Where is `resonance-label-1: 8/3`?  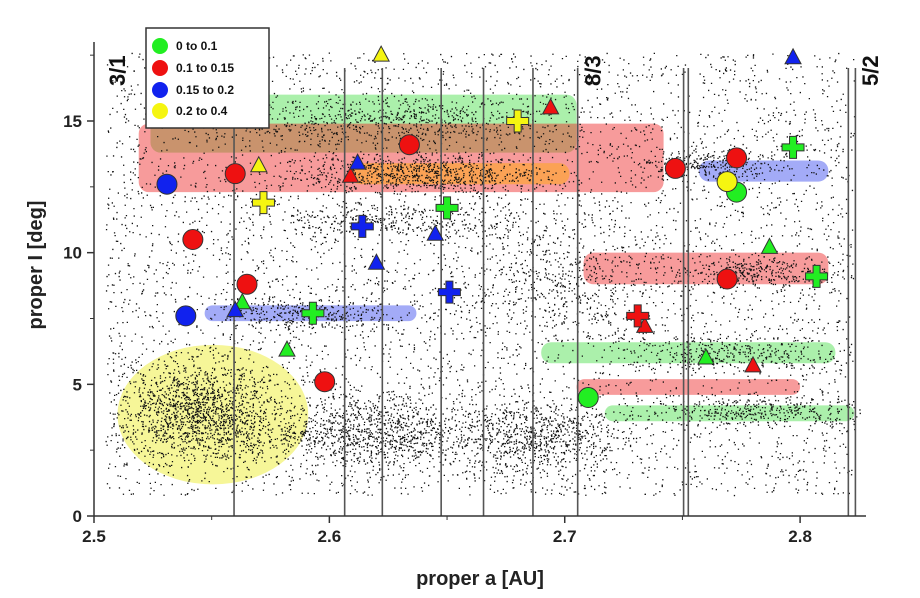 resonance-label-1: 8/3 is located at coordinates (593, 70).